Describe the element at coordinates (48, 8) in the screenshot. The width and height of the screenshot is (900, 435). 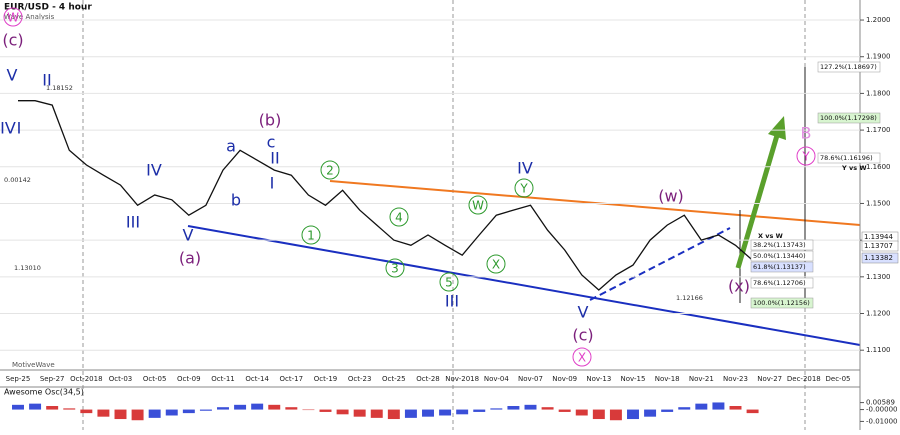
I see `chart-title: EUR/USD - 4 hour` at that location.